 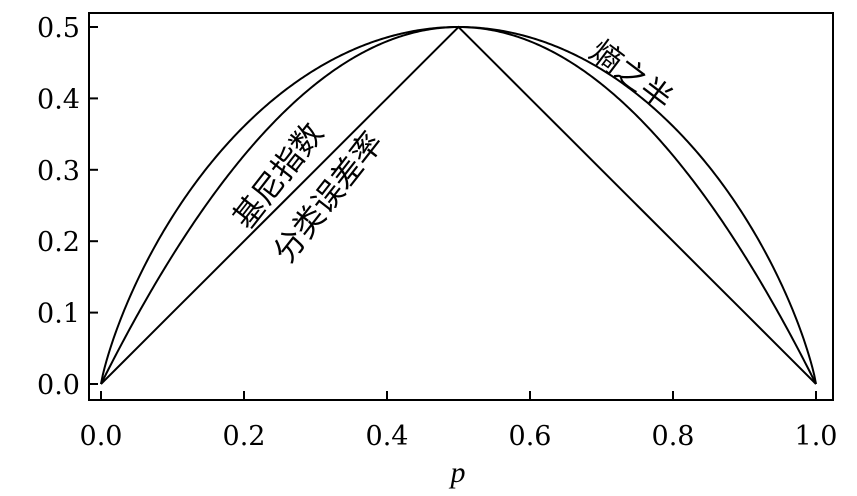 I want to click on y-tick-label: 0.4, so click(x=58, y=99).